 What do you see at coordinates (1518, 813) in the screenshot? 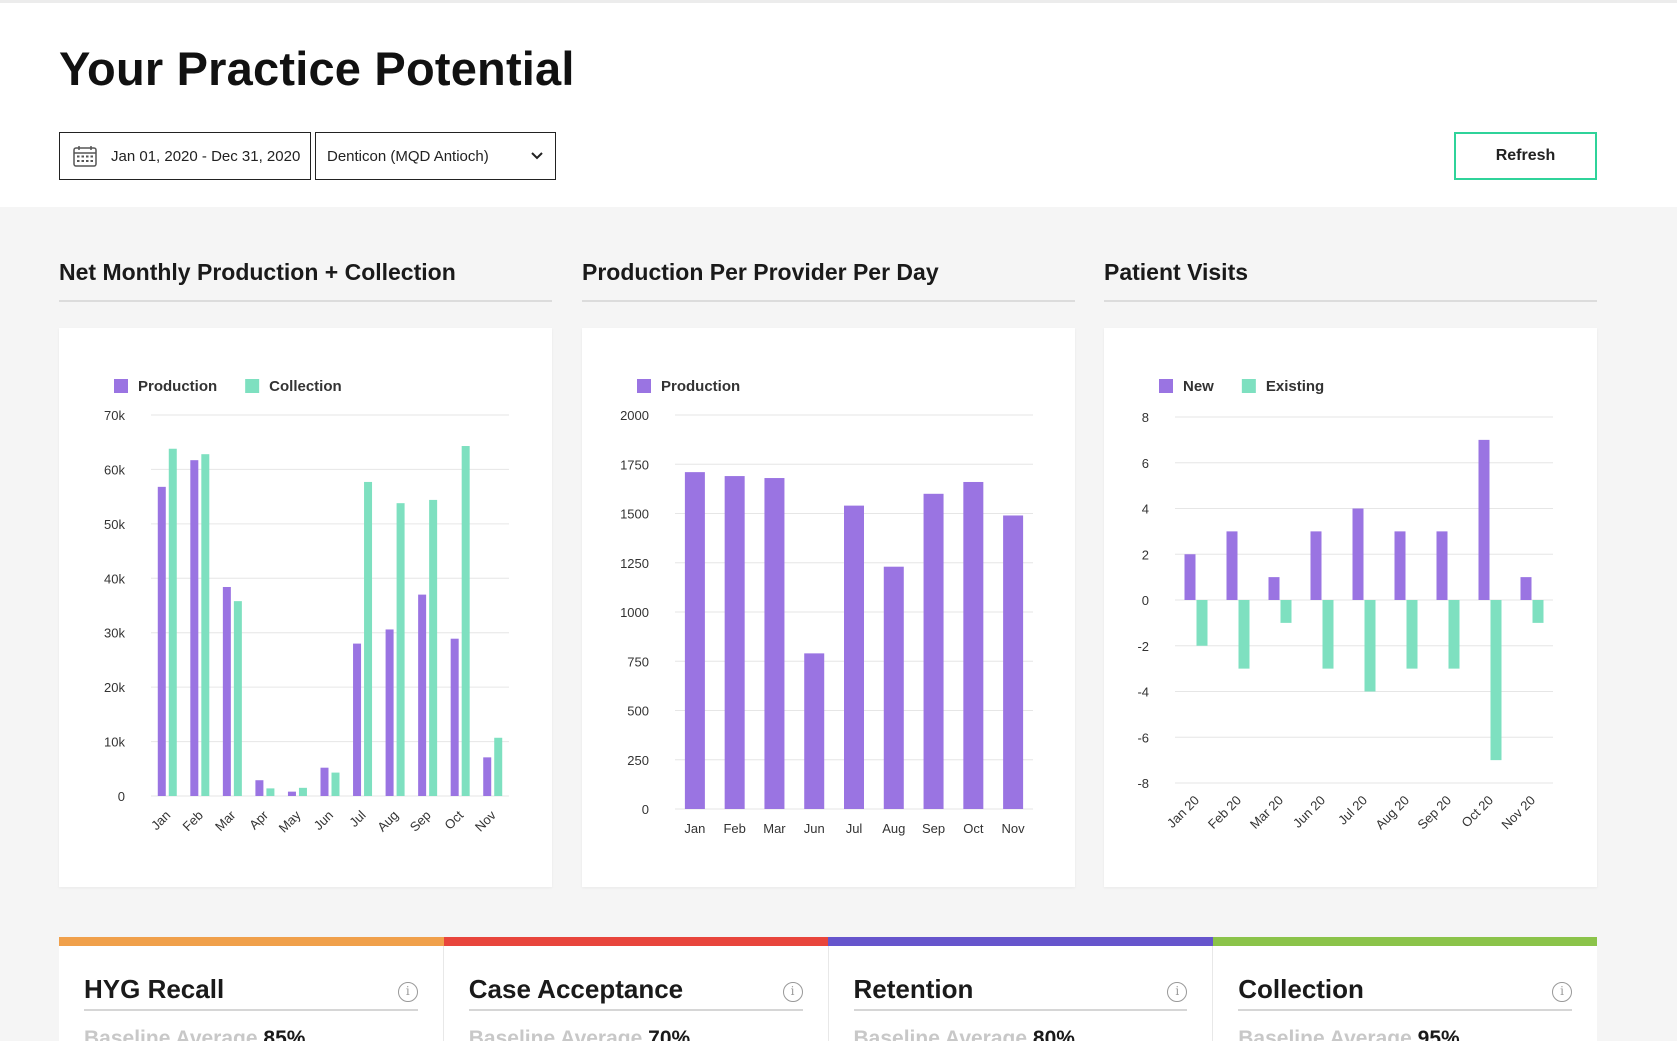
I see `x-tick-label: Nov 20` at bounding box center [1518, 813].